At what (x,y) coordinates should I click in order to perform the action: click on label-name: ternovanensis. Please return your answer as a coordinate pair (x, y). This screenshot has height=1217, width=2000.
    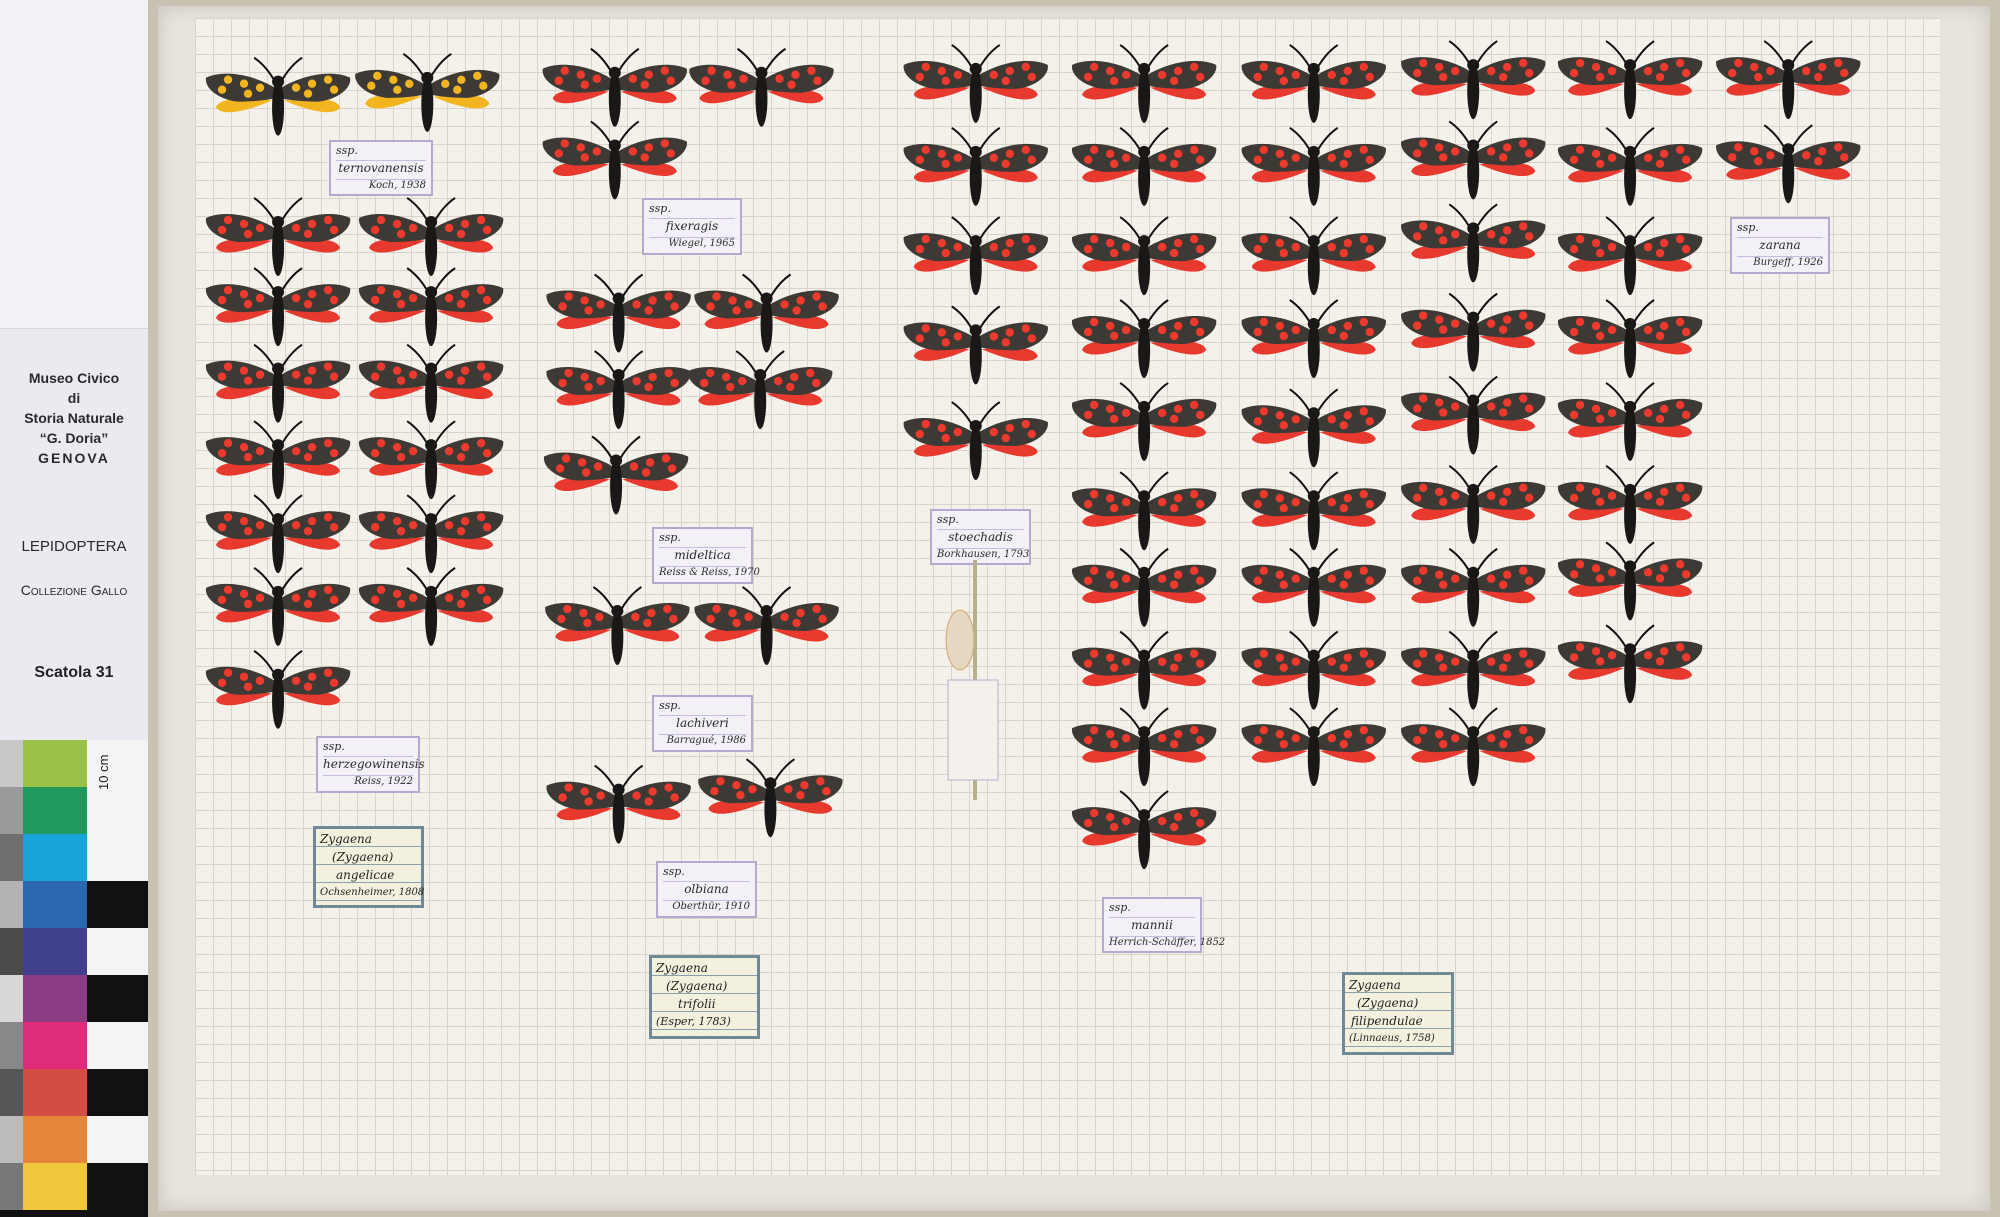
    Looking at the image, I should click on (381, 170).